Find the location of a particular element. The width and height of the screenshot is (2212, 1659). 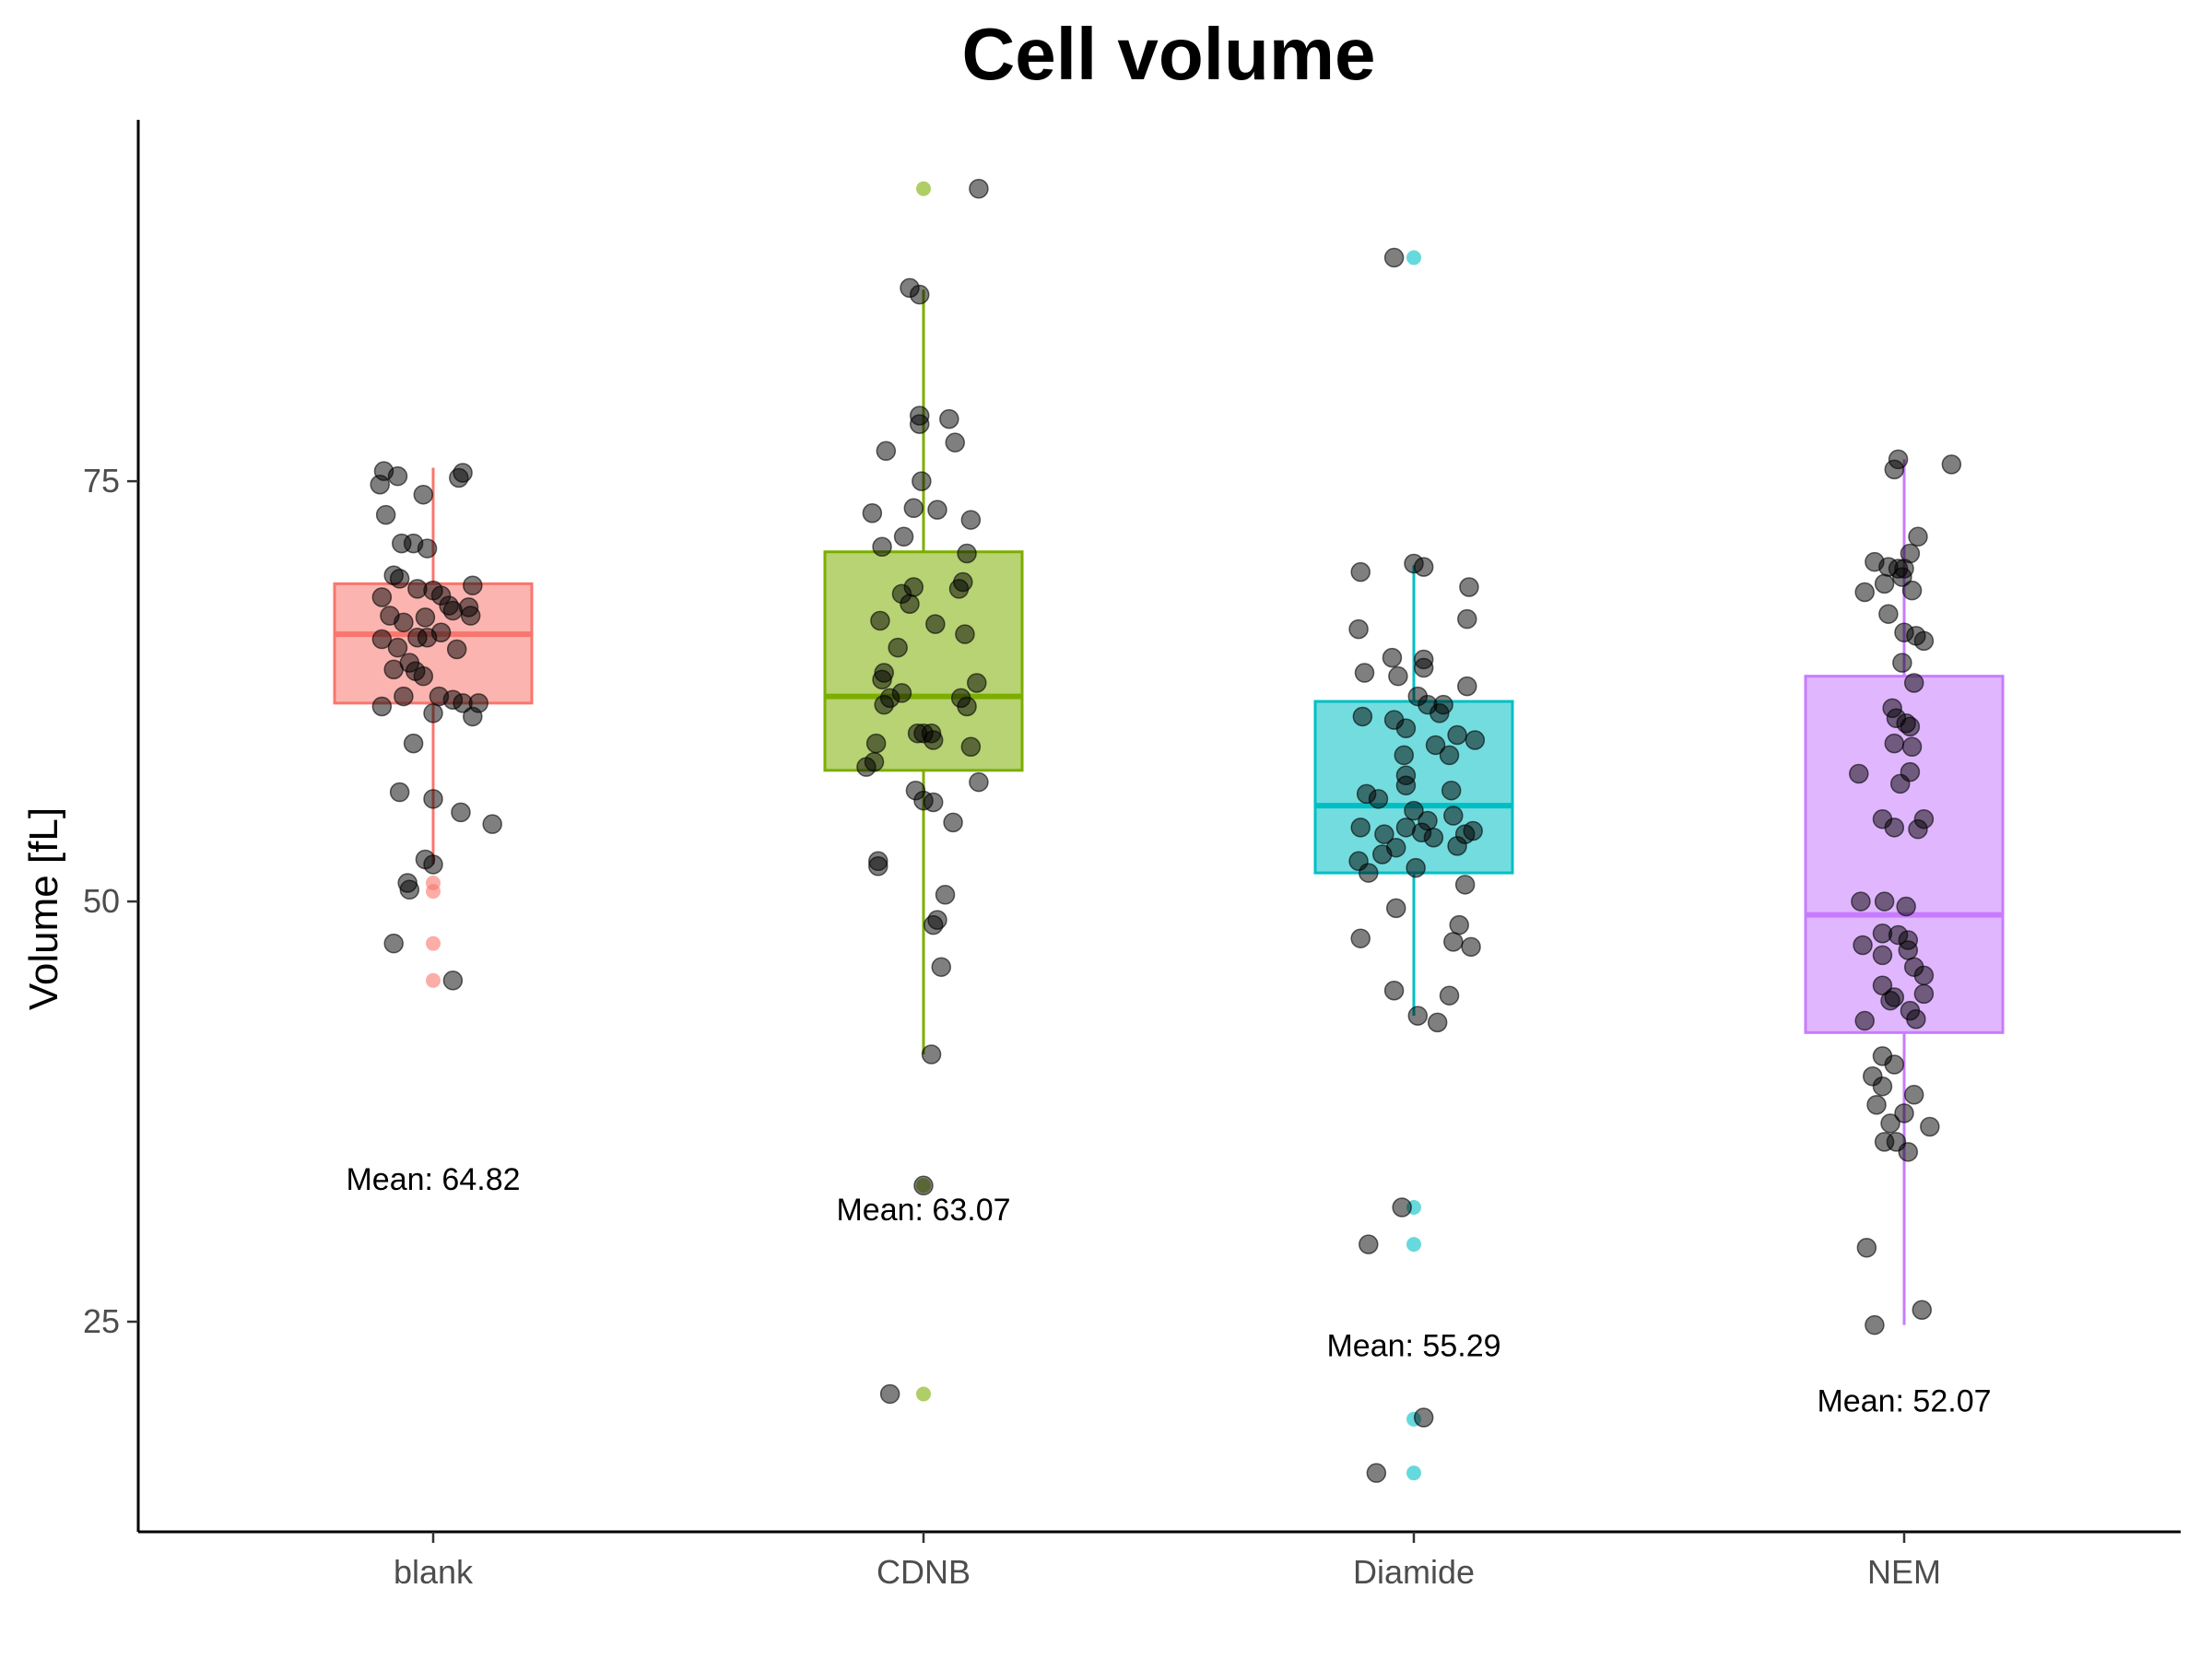

boxplot-nem: Mean: 52.07 is located at coordinates (1904, 934).